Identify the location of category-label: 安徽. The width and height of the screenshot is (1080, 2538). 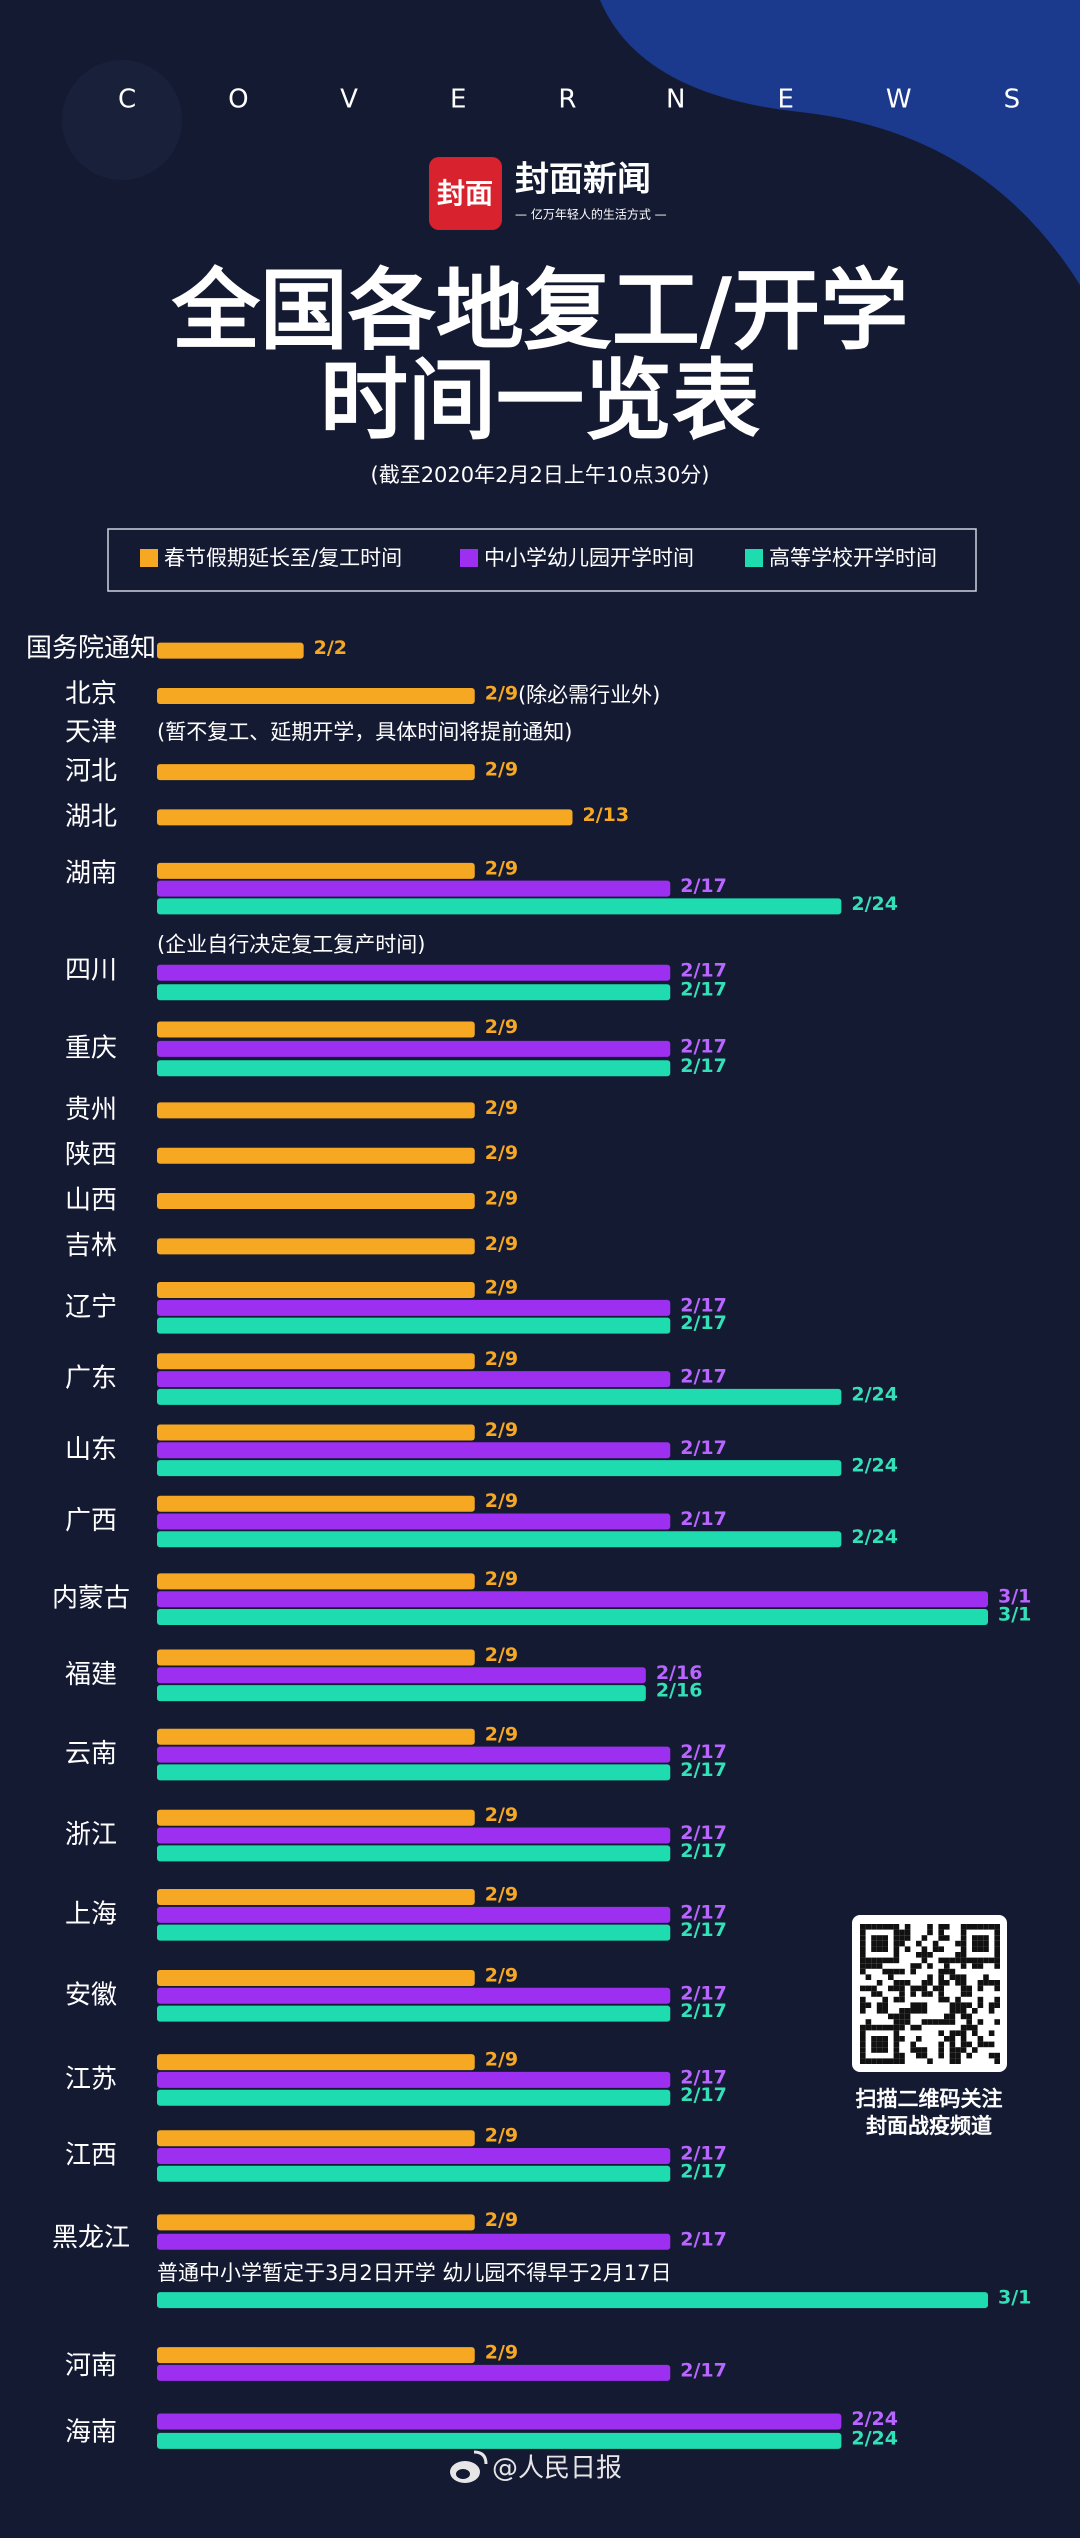
(91, 1995).